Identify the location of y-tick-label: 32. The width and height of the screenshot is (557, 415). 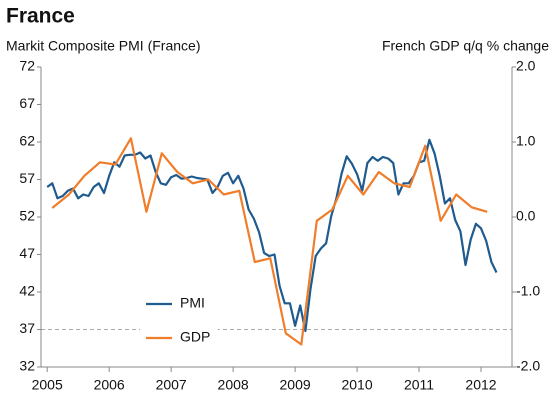
(27, 366).